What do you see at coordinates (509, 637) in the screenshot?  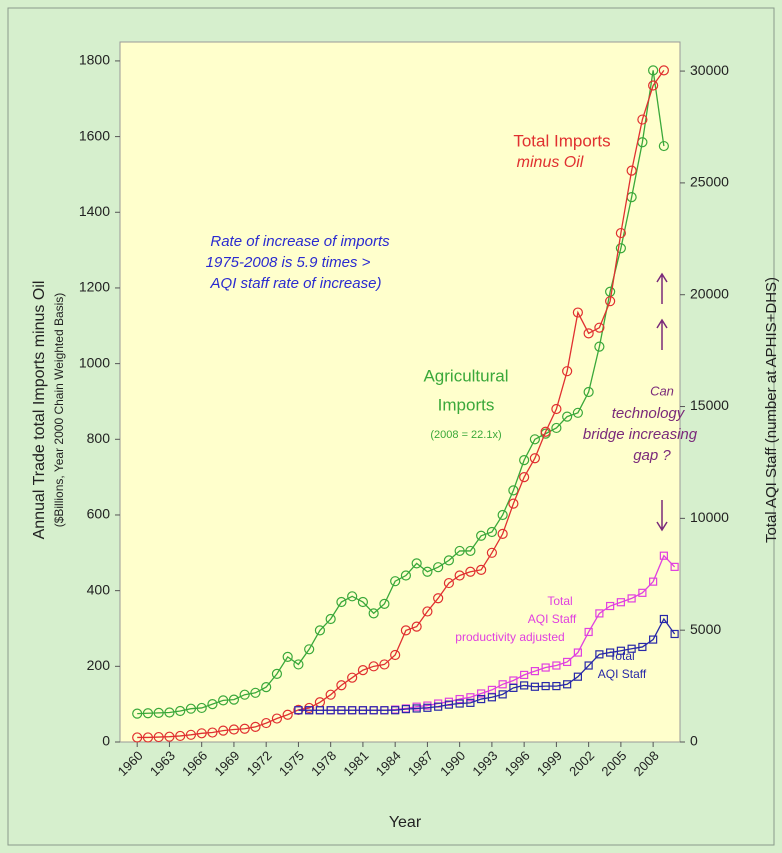 I see `annotation: productivity adjusted` at bounding box center [509, 637].